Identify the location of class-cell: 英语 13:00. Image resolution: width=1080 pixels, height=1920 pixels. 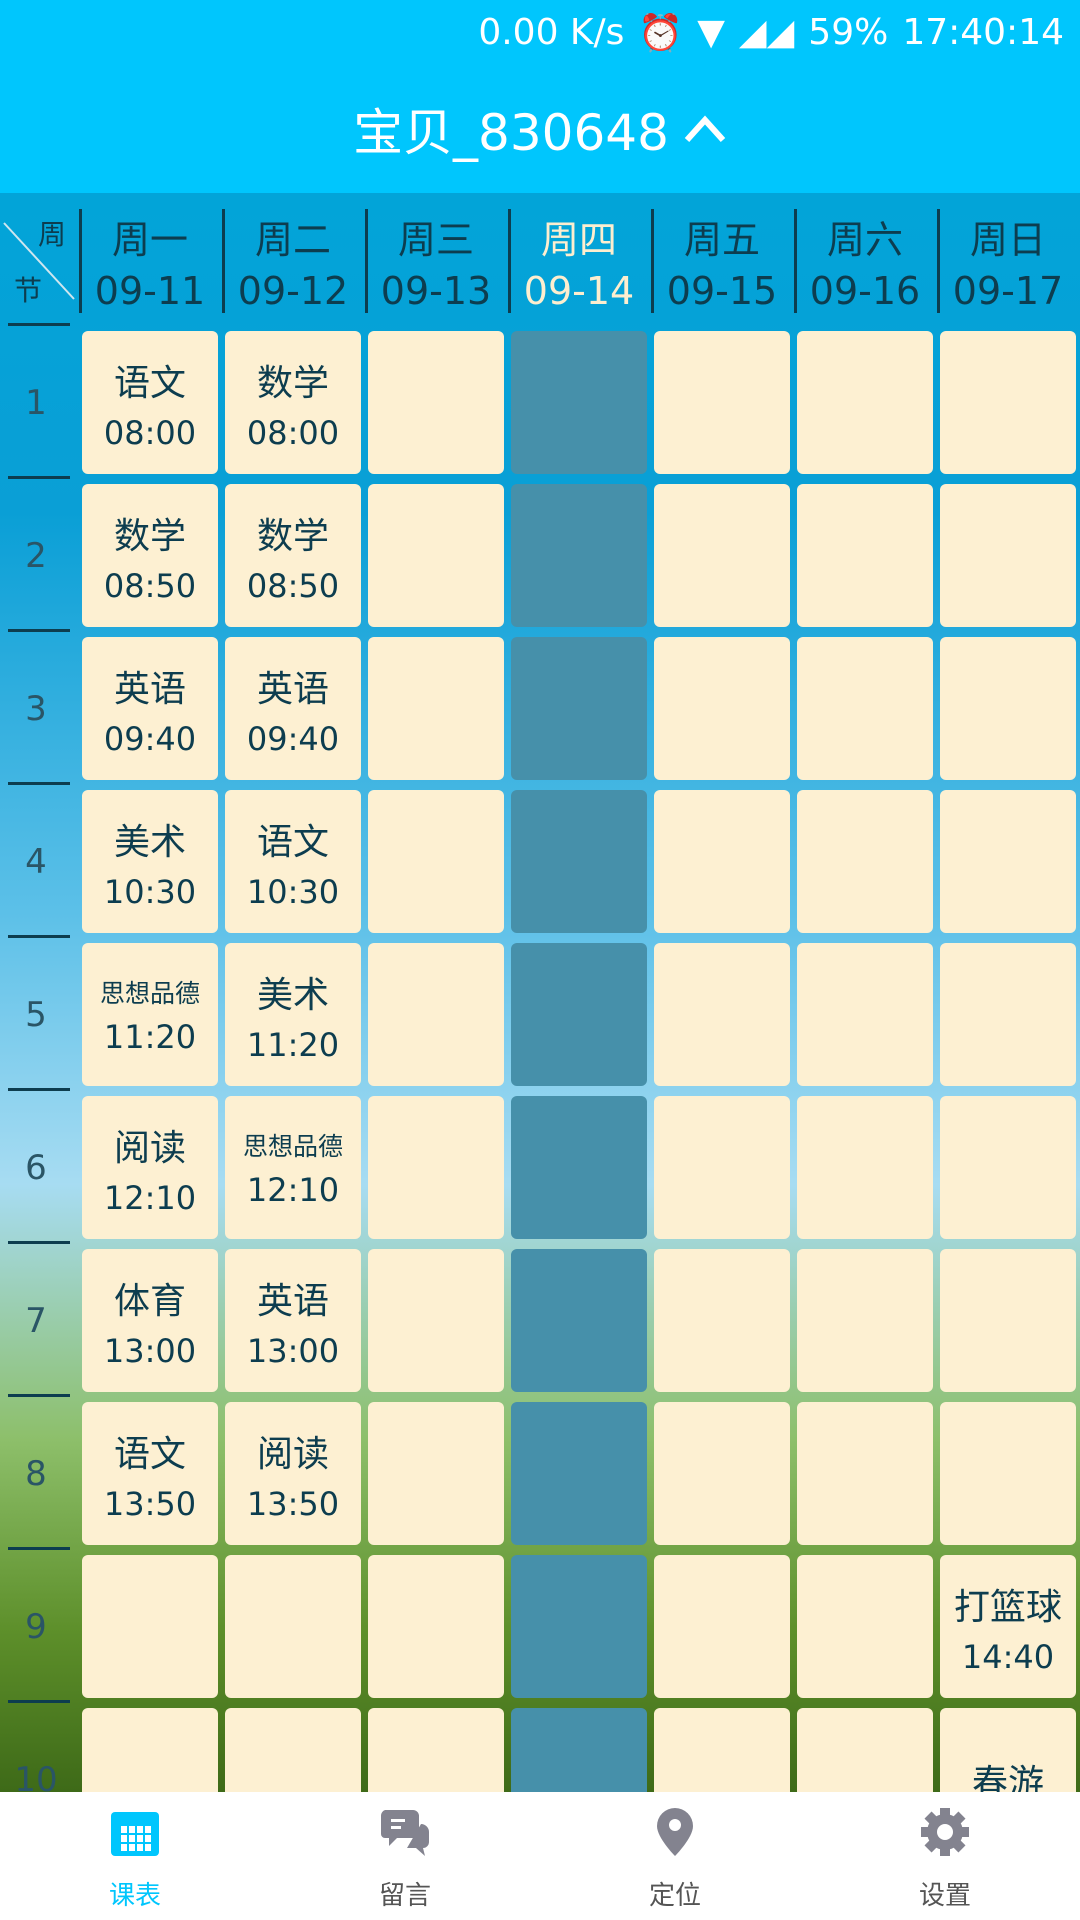
(293, 1320).